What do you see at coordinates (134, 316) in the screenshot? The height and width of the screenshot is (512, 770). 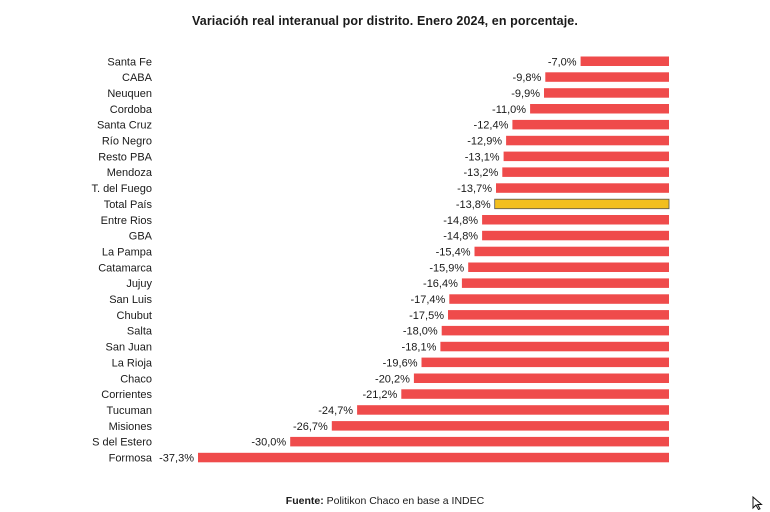 I see `category-label: Chubut` at bounding box center [134, 316].